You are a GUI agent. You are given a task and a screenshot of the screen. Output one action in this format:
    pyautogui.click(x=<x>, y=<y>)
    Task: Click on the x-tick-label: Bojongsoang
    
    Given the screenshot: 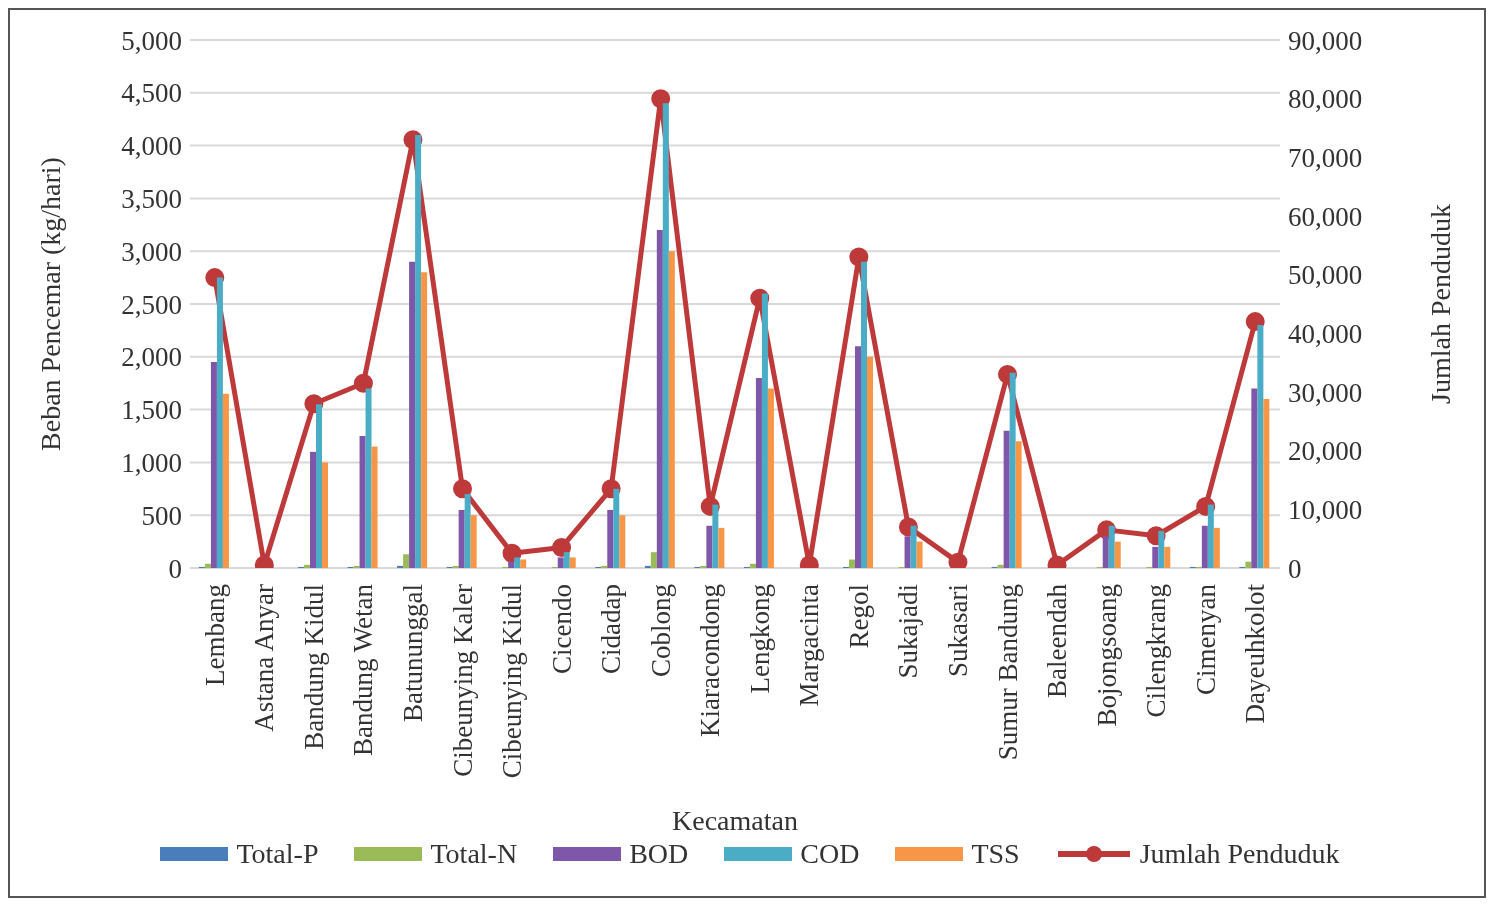 What is the action you would take?
    pyautogui.click(x=1106, y=655)
    